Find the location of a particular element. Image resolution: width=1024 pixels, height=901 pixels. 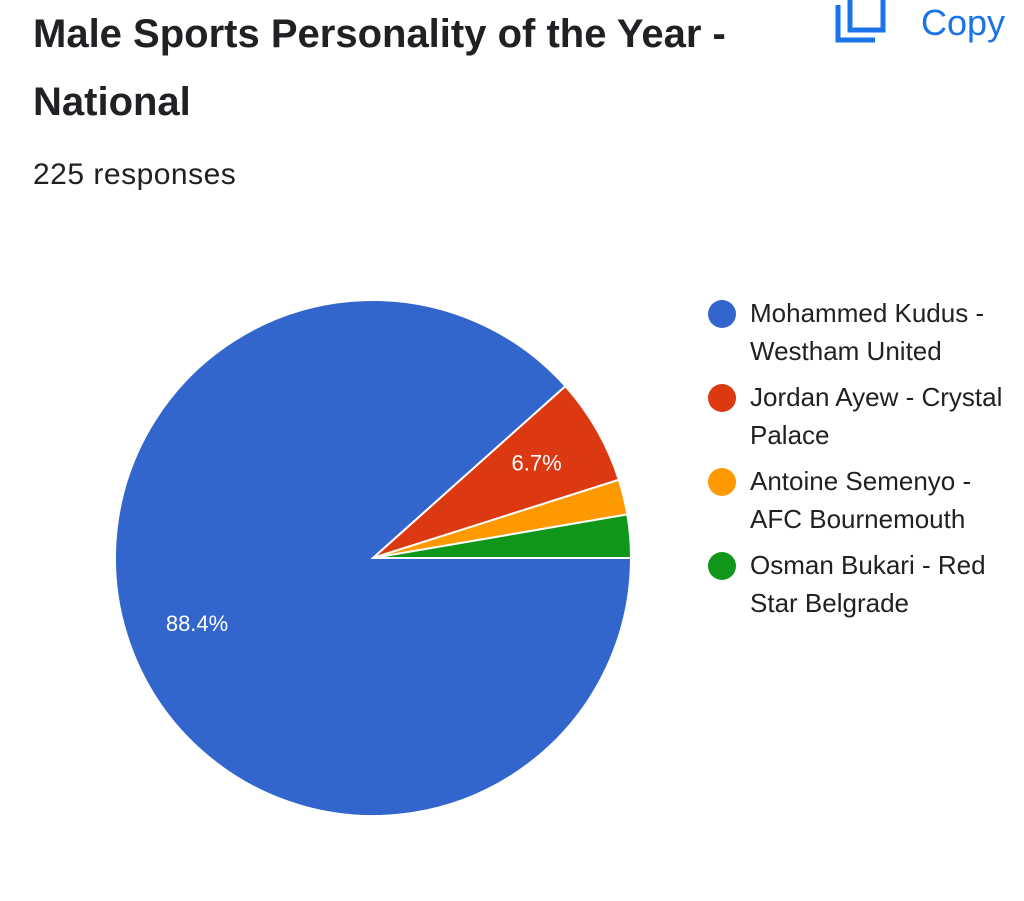

legend-item: Antoine Semenyo - AFC Bournemouth is located at coordinates (863, 500).